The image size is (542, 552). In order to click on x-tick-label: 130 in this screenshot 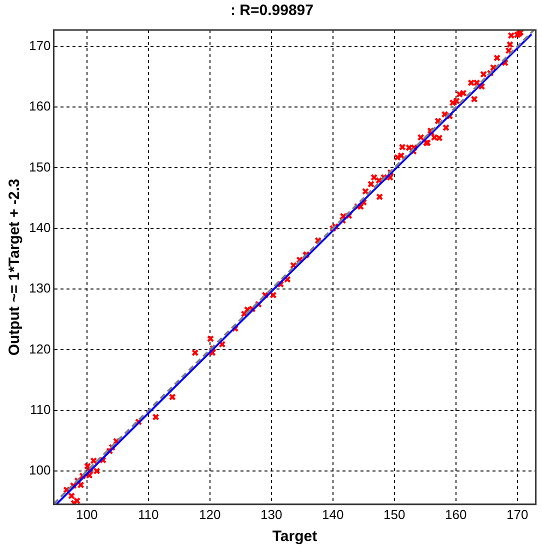, I will do `click(271, 514)`.